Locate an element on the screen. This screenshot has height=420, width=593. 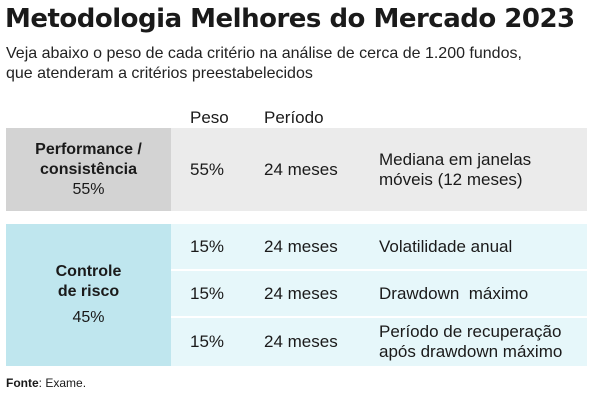
group-label-risco: Controle de risco 45% is located at coordinates (88, 295).